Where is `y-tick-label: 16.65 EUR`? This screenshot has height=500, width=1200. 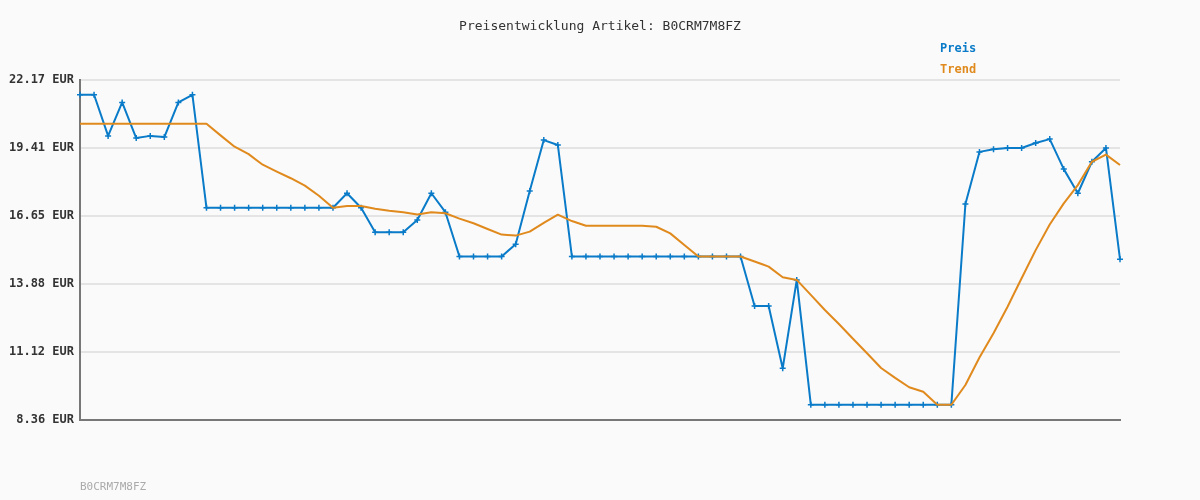 y-tick-label: 16.65 EUR is located at coordinates (41, 215).